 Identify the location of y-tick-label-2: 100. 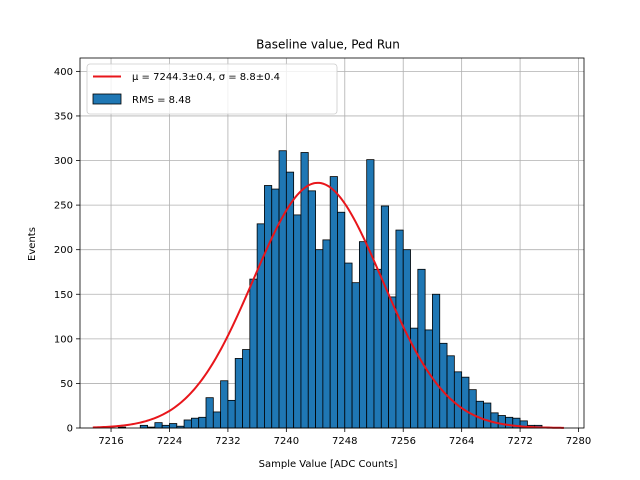
(63, 339).